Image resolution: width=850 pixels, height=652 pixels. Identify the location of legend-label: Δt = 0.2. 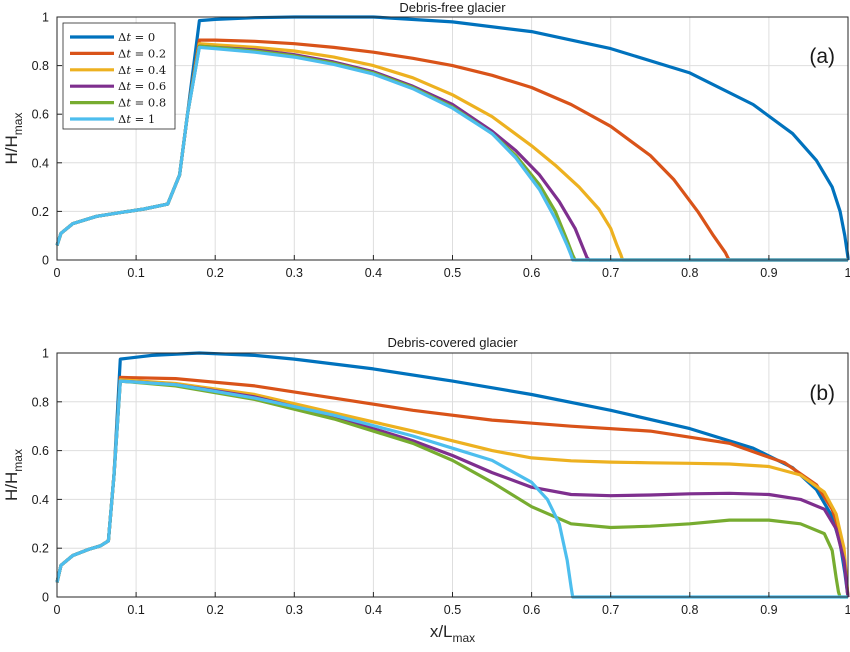
(142, 53).